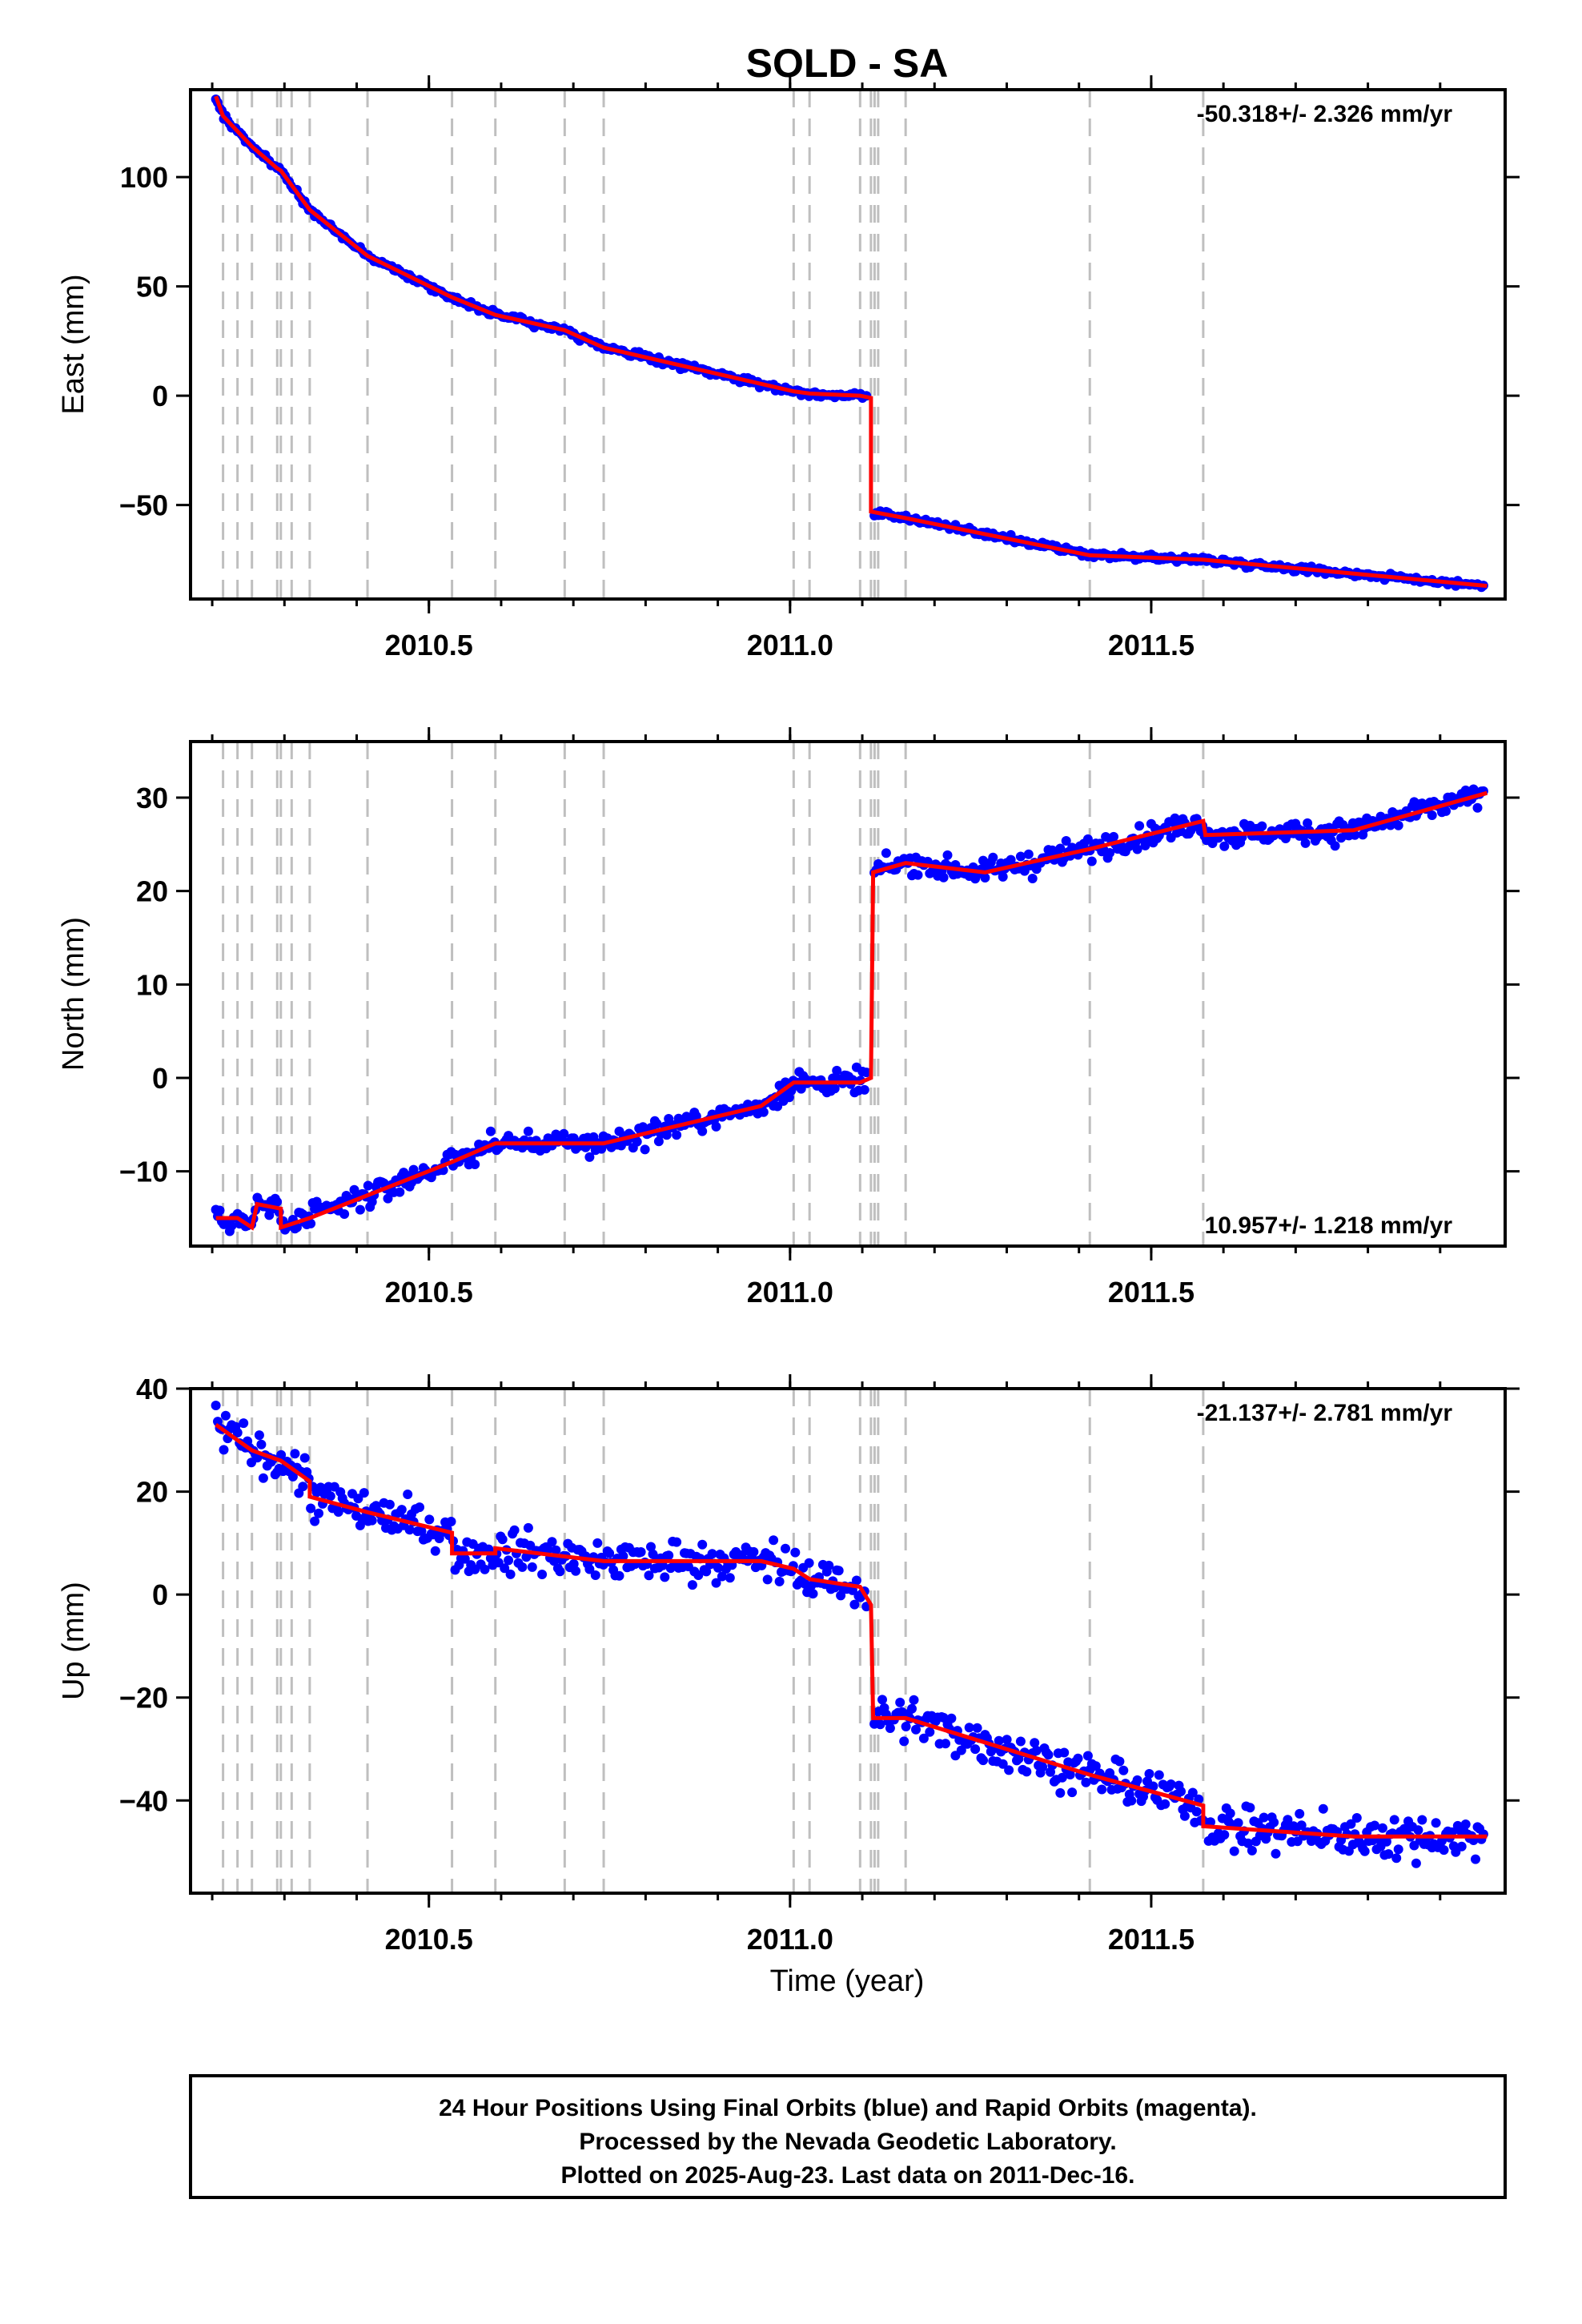  What do you see at coordinates (790, 1940) in the screenshot?
I see `x-tick-label: 2011.0` at bounding box center [790, 1940].